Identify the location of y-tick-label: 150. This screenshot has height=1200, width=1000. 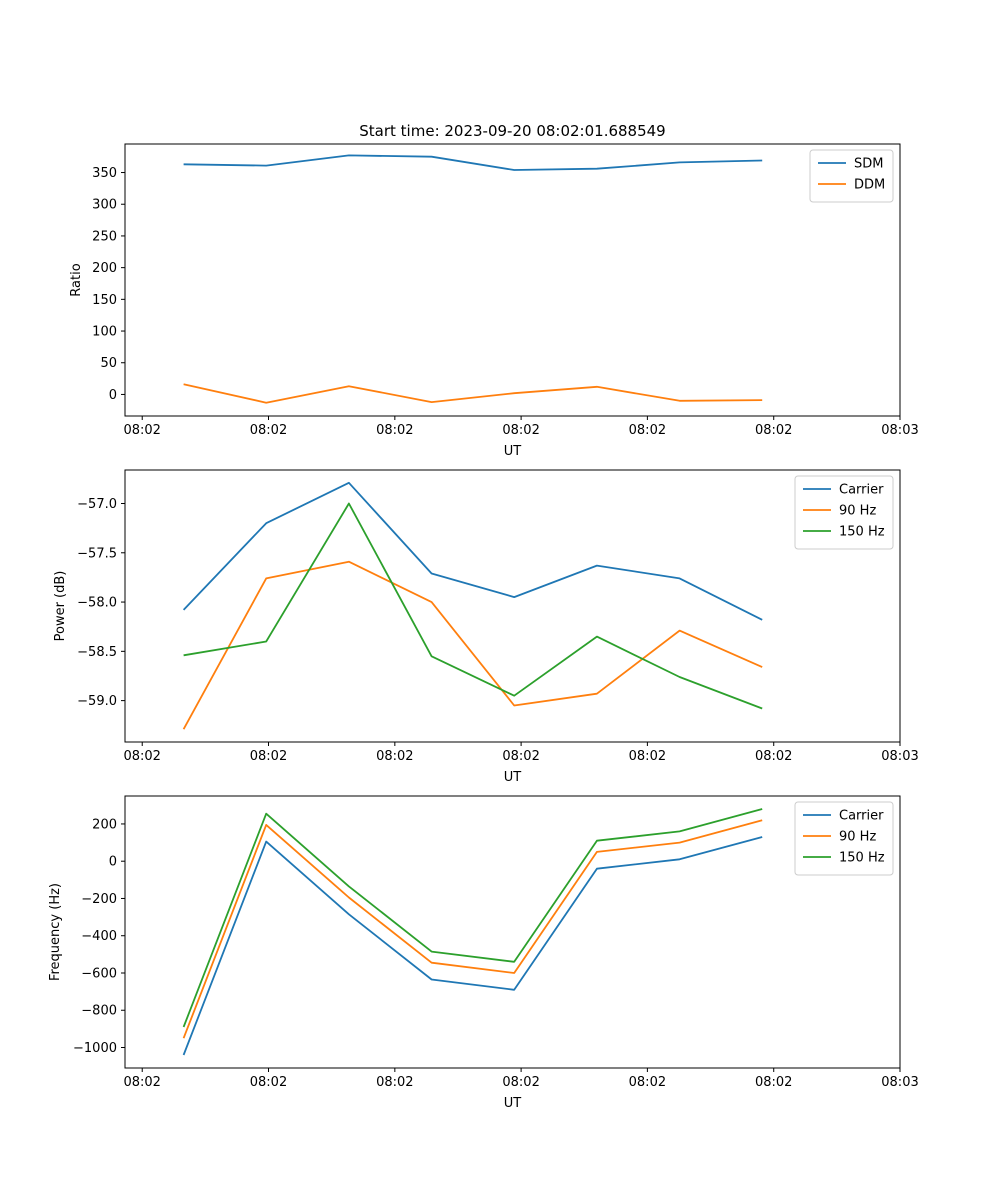
(104, 300).